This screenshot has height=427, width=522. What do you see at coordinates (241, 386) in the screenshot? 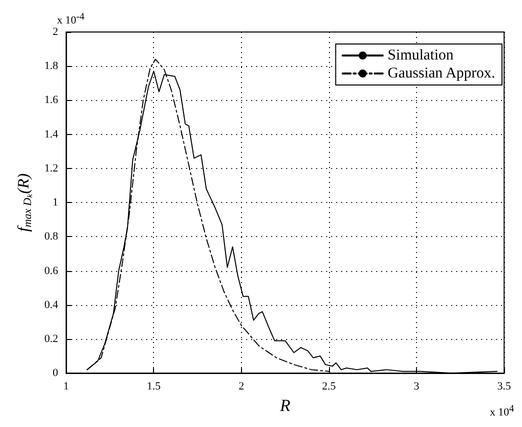
I see `x-tick-label: 2` at bounding box center [241, 386].